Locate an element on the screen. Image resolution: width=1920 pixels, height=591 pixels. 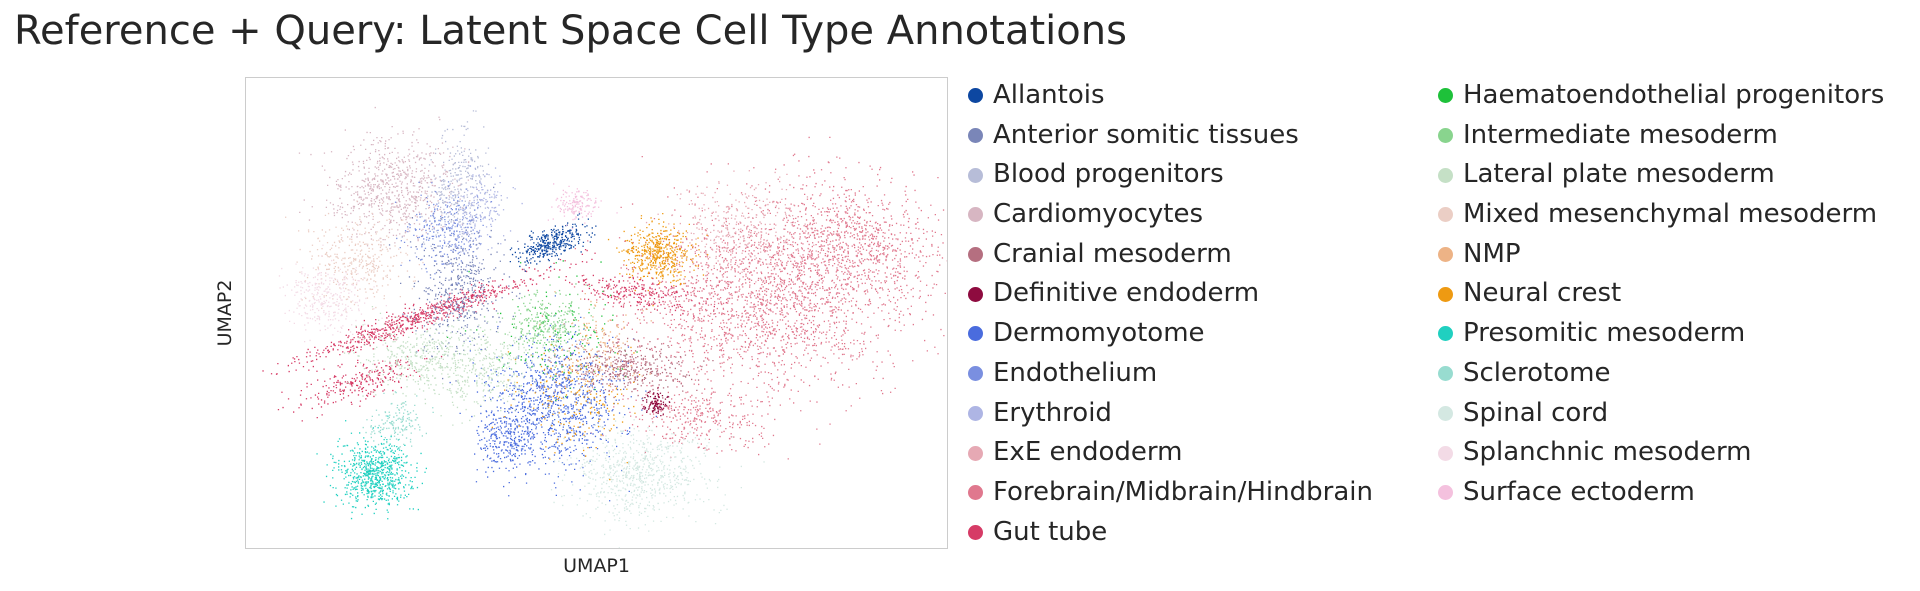
legend-item-cranial-mesoderm: Cranial mesoderm is located at coordinates (1170, 255).